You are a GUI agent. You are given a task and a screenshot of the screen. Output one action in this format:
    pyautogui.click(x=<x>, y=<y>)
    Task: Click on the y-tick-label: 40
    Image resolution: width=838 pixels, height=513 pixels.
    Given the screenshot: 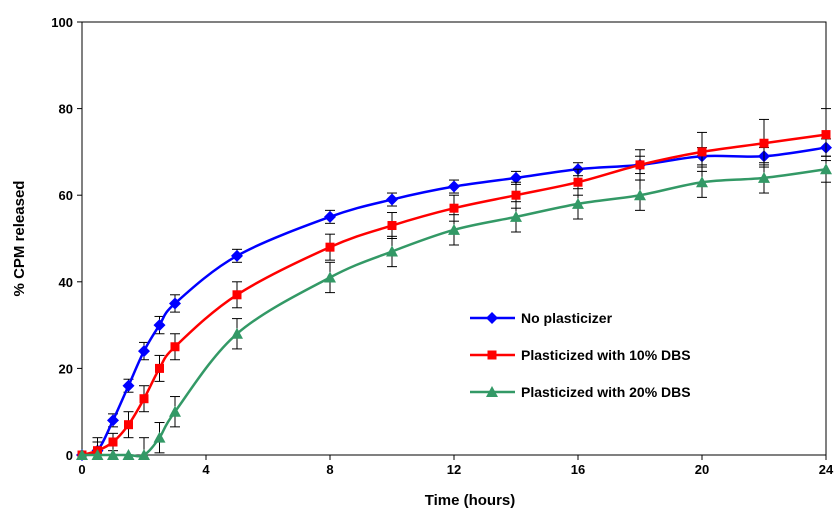 What is the action you would take?
    pyautogui.click(x=66, y=282)
    